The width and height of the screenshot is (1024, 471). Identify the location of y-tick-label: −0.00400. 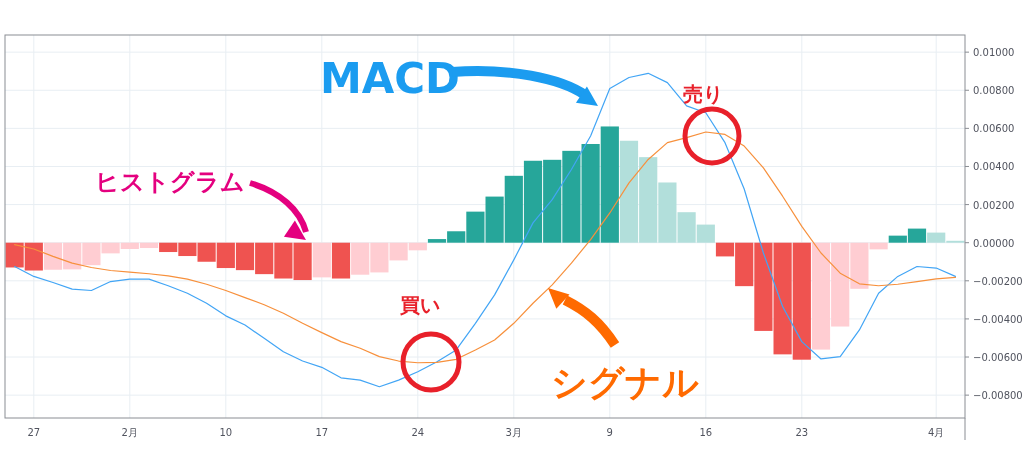
(998, 319).